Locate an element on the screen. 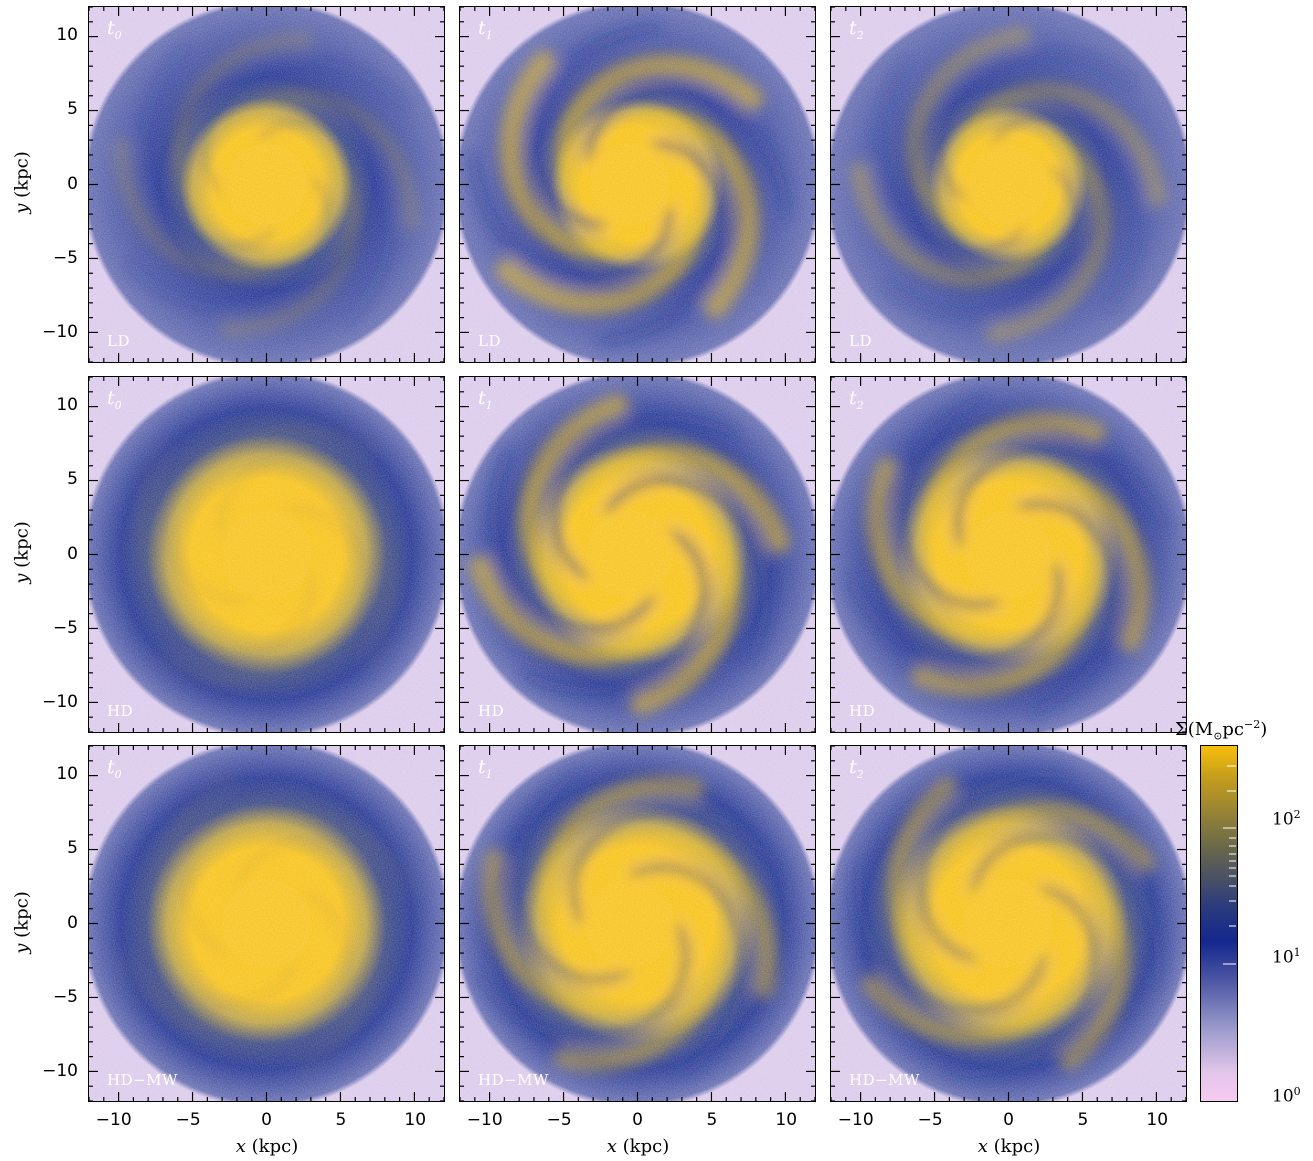 The height and width of the screenshot is (1161, 1313). panel-hdmw-t2: t2 HD−MW is located at coordinates (1008, 923).